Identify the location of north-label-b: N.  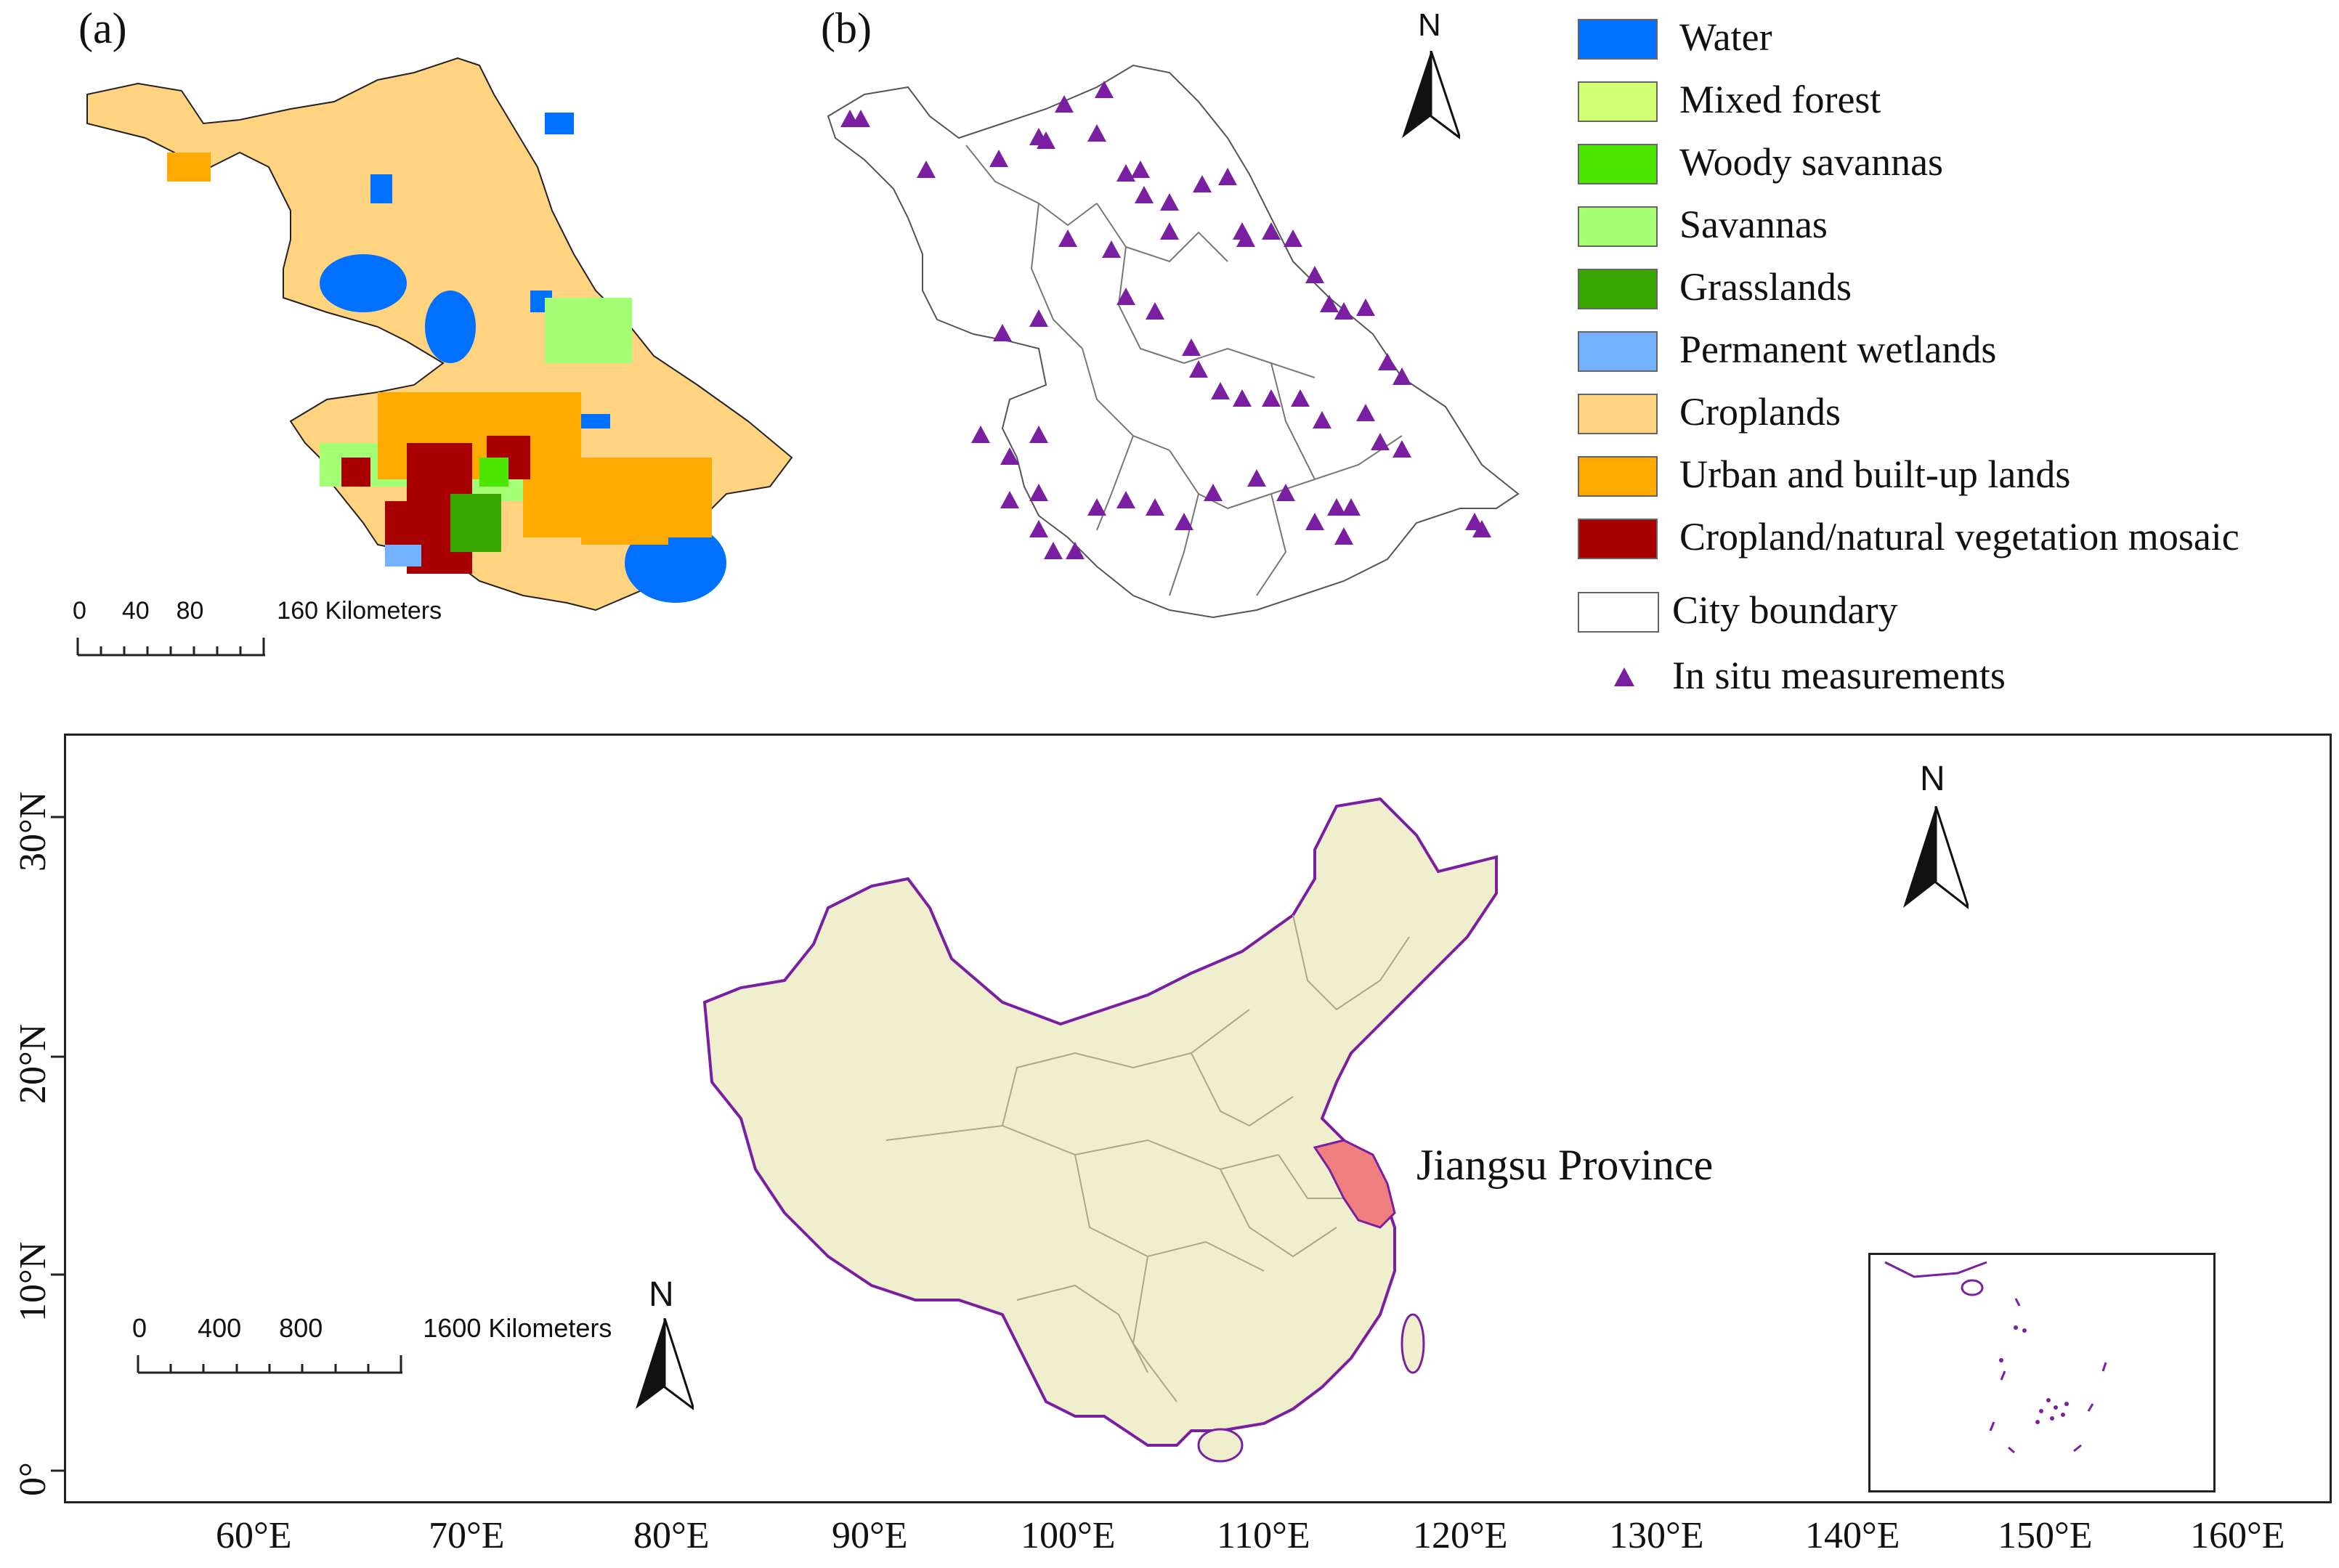
(1429, 25).